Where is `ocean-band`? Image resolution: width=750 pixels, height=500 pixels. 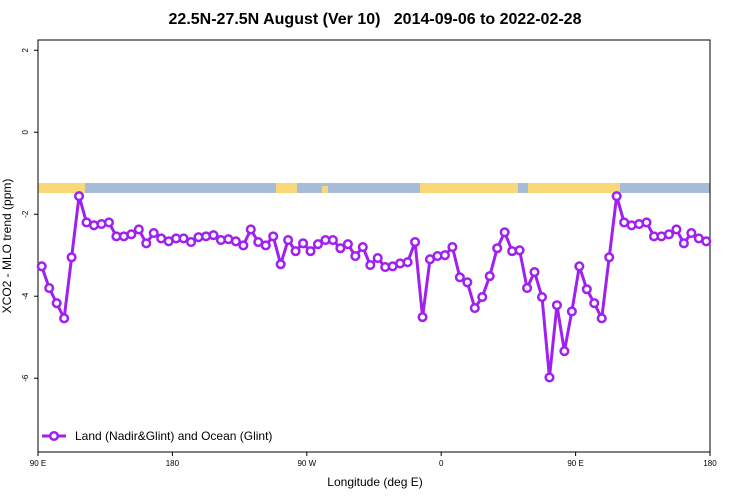
ocean-band is located at coordinates (374, 188).